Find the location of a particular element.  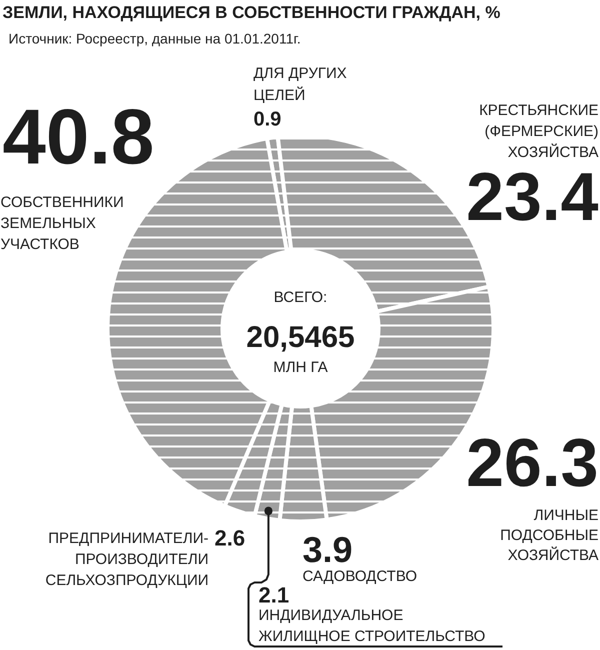

data-label: 26.3 is located at coordinates (532, 463).